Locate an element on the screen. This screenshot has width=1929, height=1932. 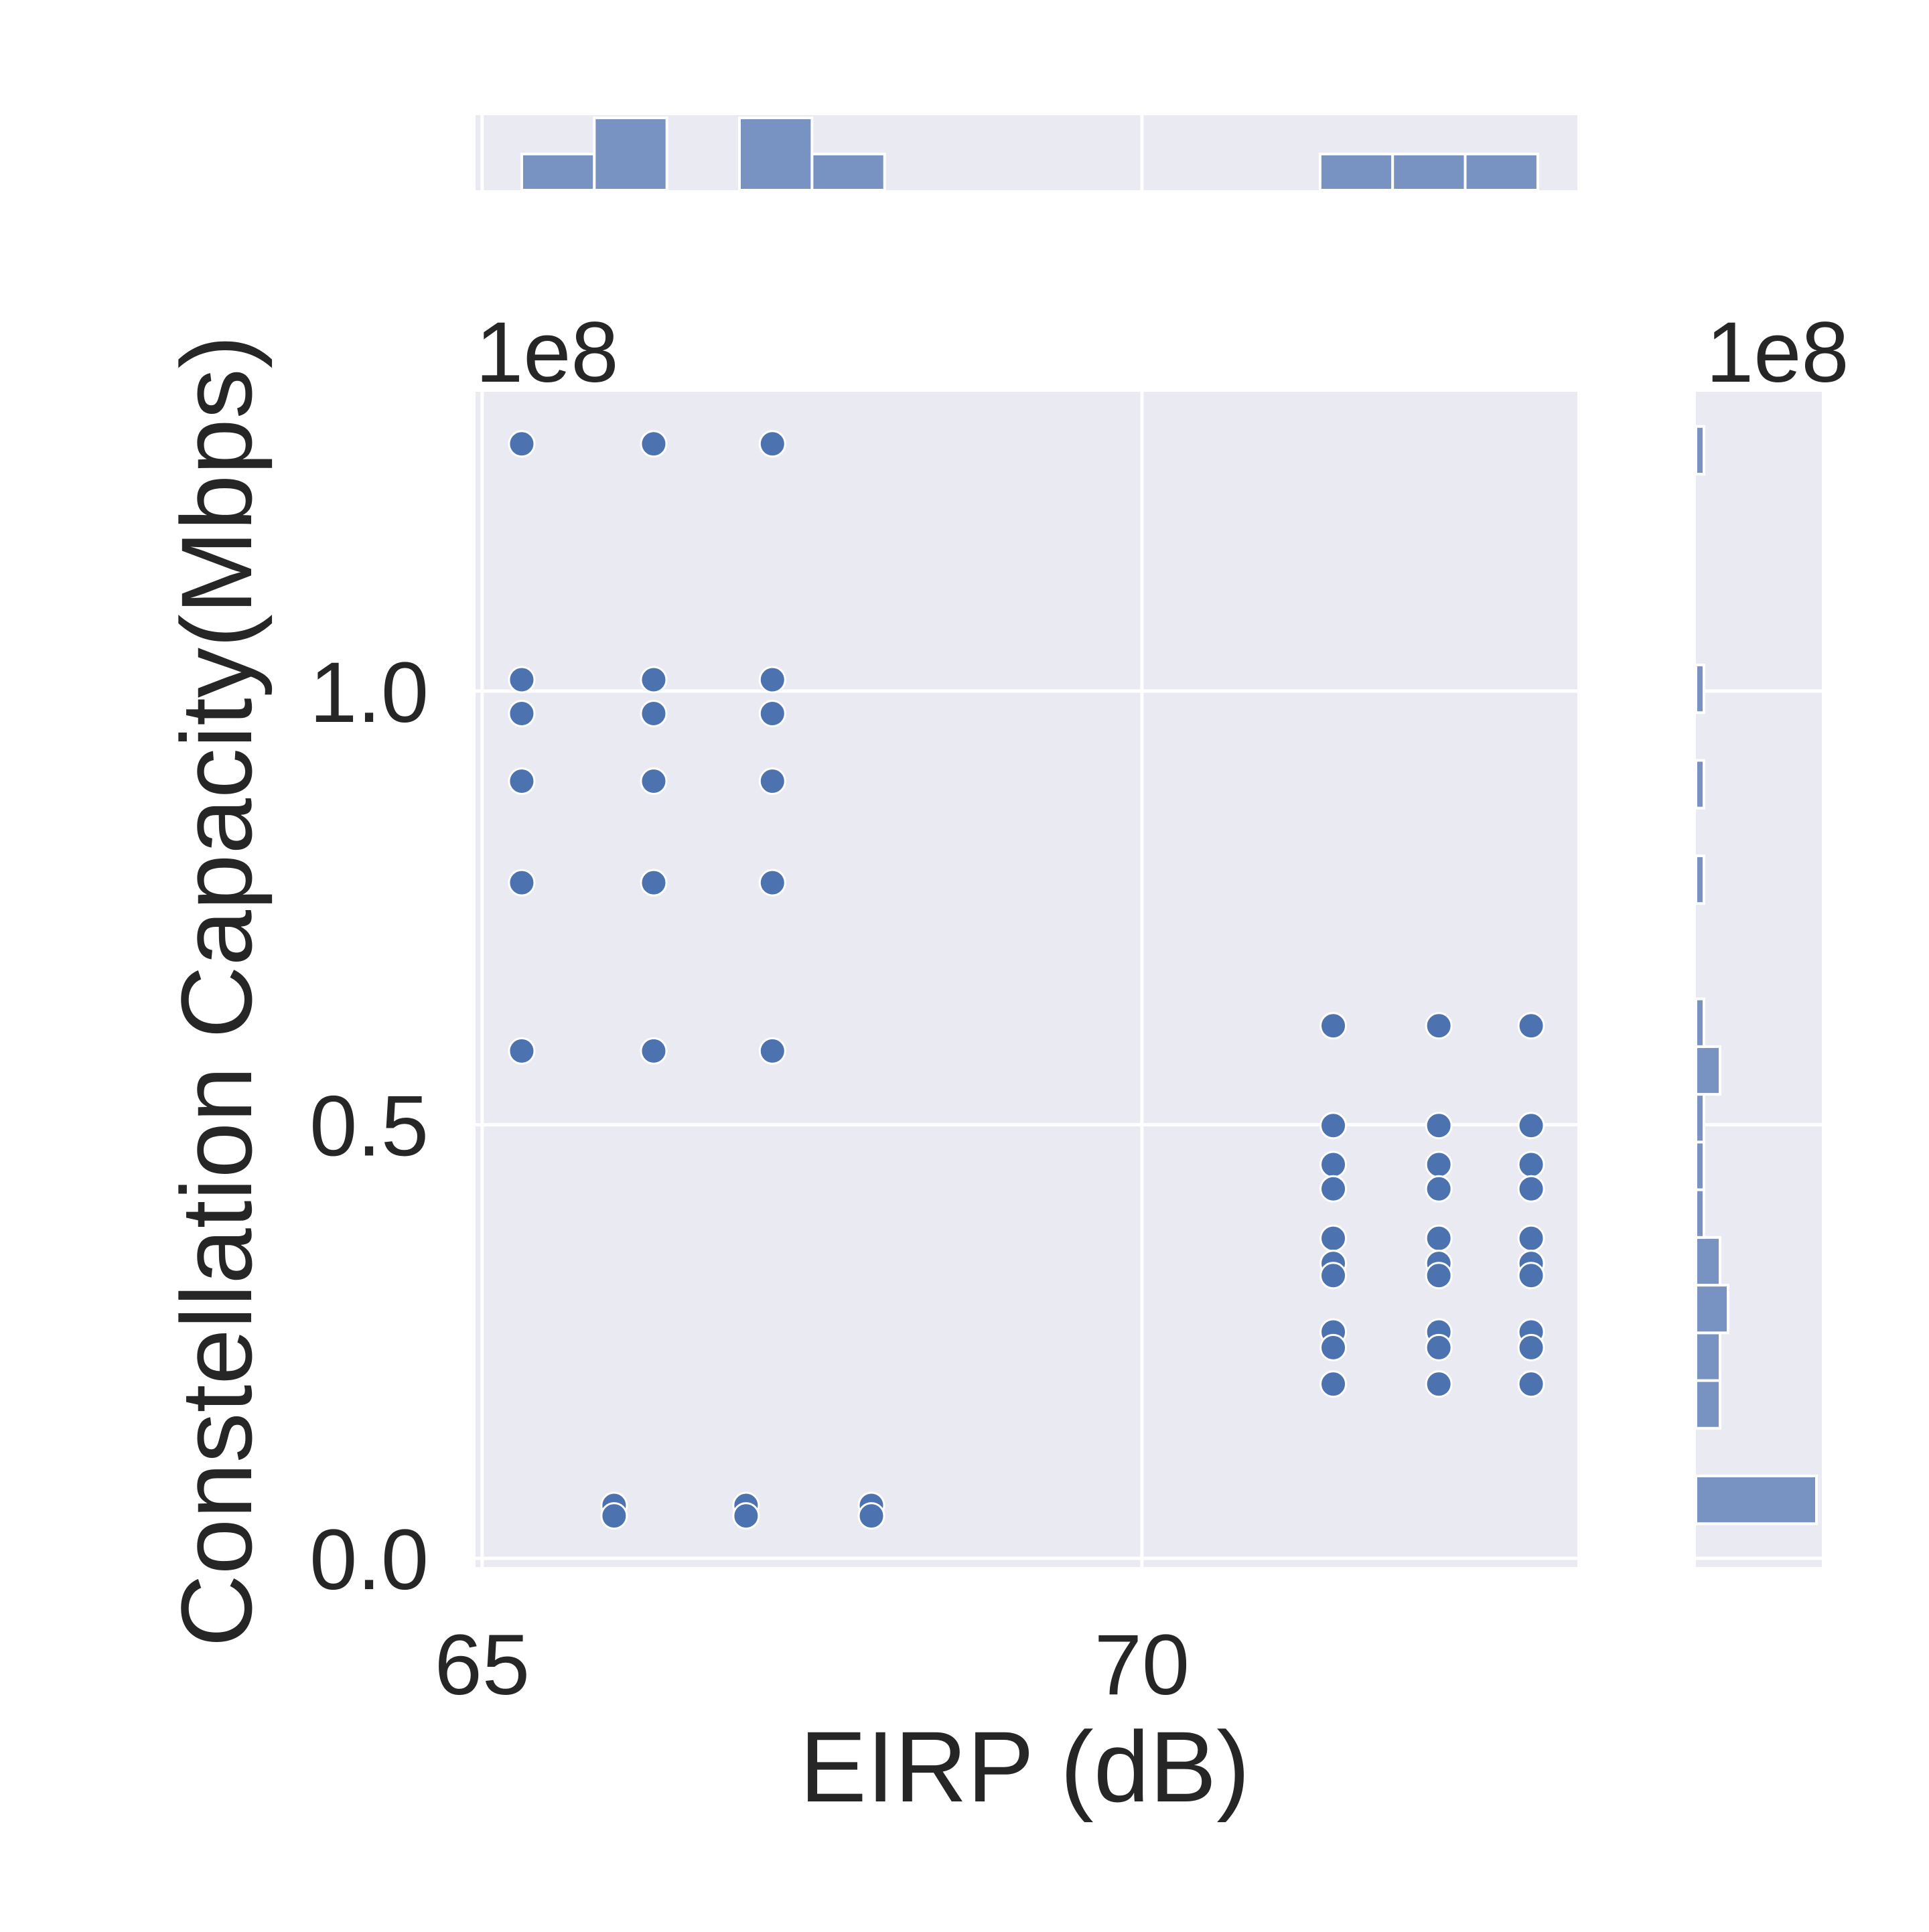
y-axis-label: Constellation Capacity(Mbps) is located at coordinates (216, 991).